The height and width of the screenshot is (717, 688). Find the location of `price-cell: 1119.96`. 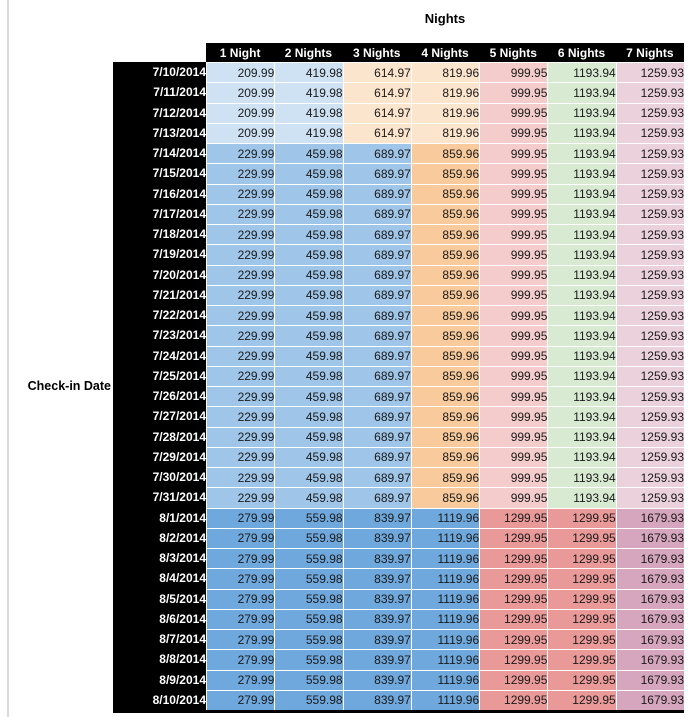

price-cell: 1119.96 is located at coordinates (445, 679).